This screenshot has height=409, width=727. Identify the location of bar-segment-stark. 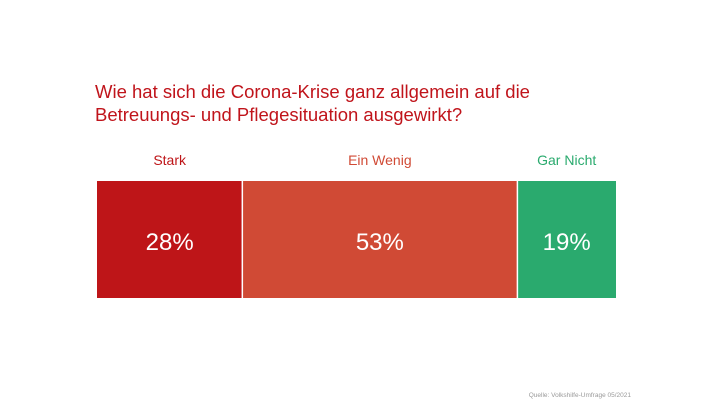
(170, 239).